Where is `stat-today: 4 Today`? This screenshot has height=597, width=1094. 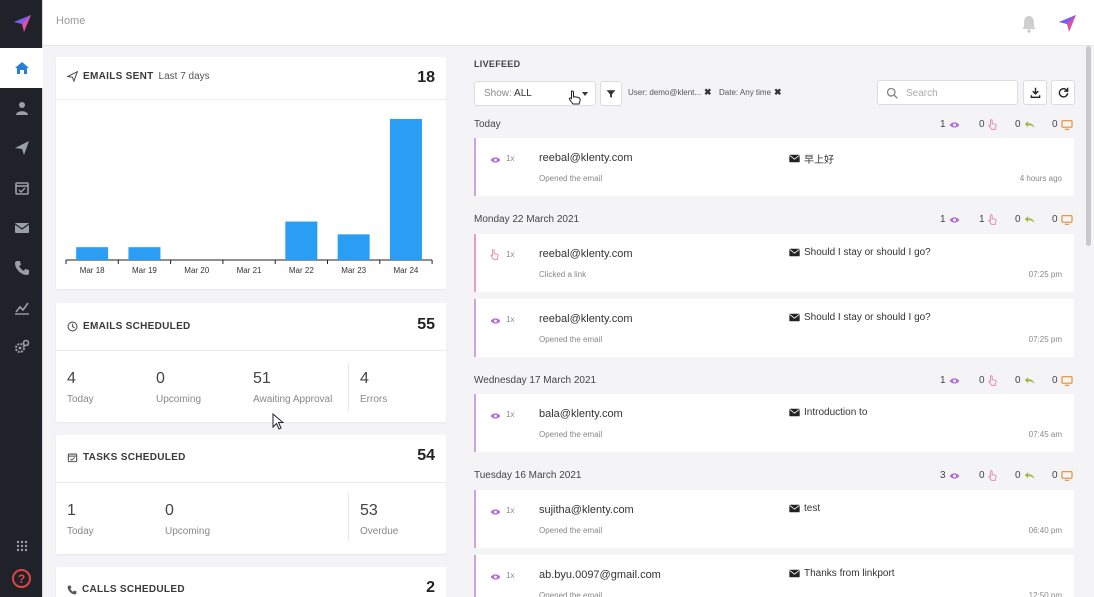
stat-today: 4 Today is located at coordinates (80, 387).